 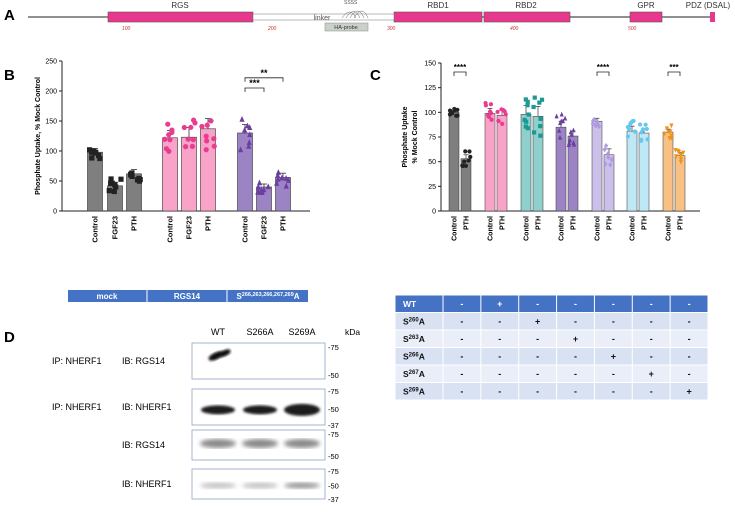 I want to click on b-y-tick-label: 200, so click(x=51, y=92).